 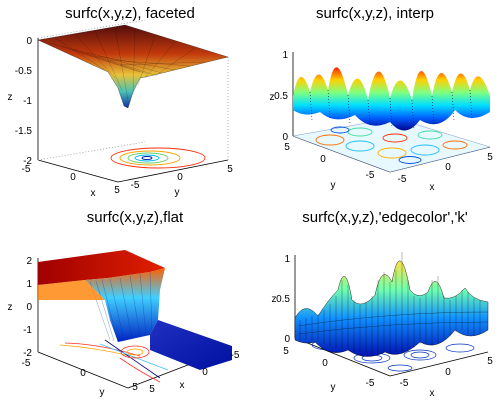 What do you see at coordinates (91, 151) in the screenshot?
I see `panel-faceted-floor-diag` at bounding box center [91, 151].